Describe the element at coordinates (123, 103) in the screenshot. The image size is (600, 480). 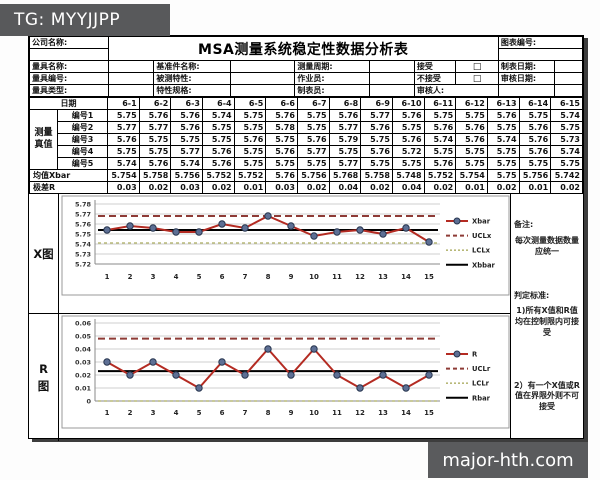
I see `date-cell: 6-1` at that location.